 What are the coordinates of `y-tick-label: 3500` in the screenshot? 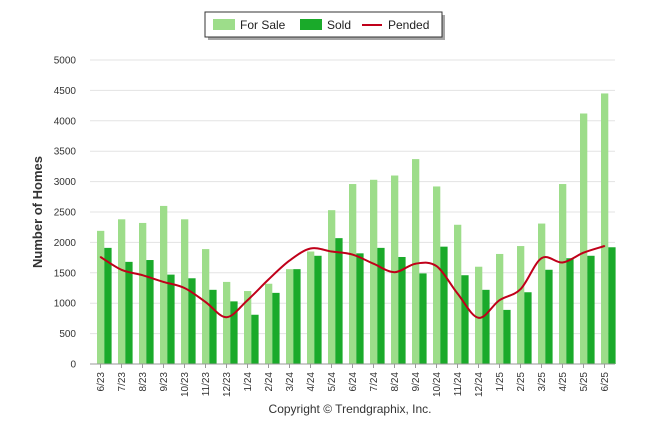 It's located at (65, 152).